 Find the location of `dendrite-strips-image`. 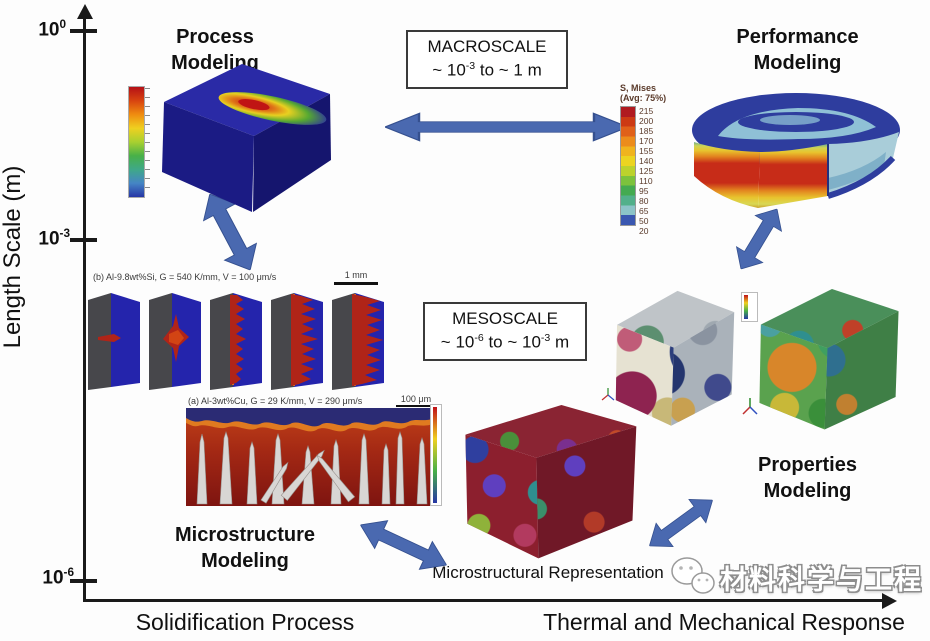

dendrite-strips-image is located at coordinates (236, 341).